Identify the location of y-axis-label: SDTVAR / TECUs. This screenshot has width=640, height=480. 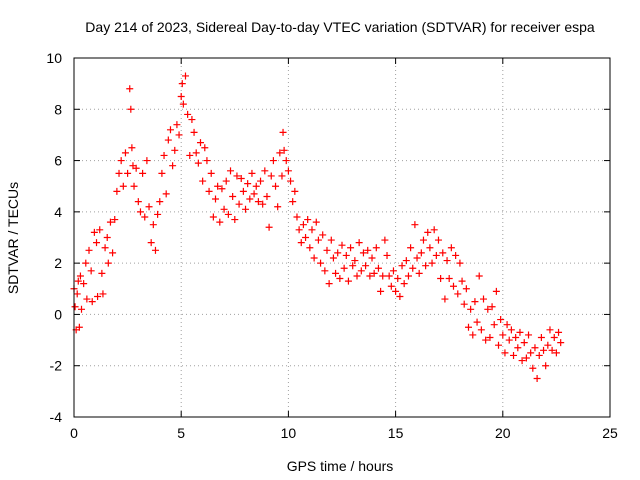
(13, 238).